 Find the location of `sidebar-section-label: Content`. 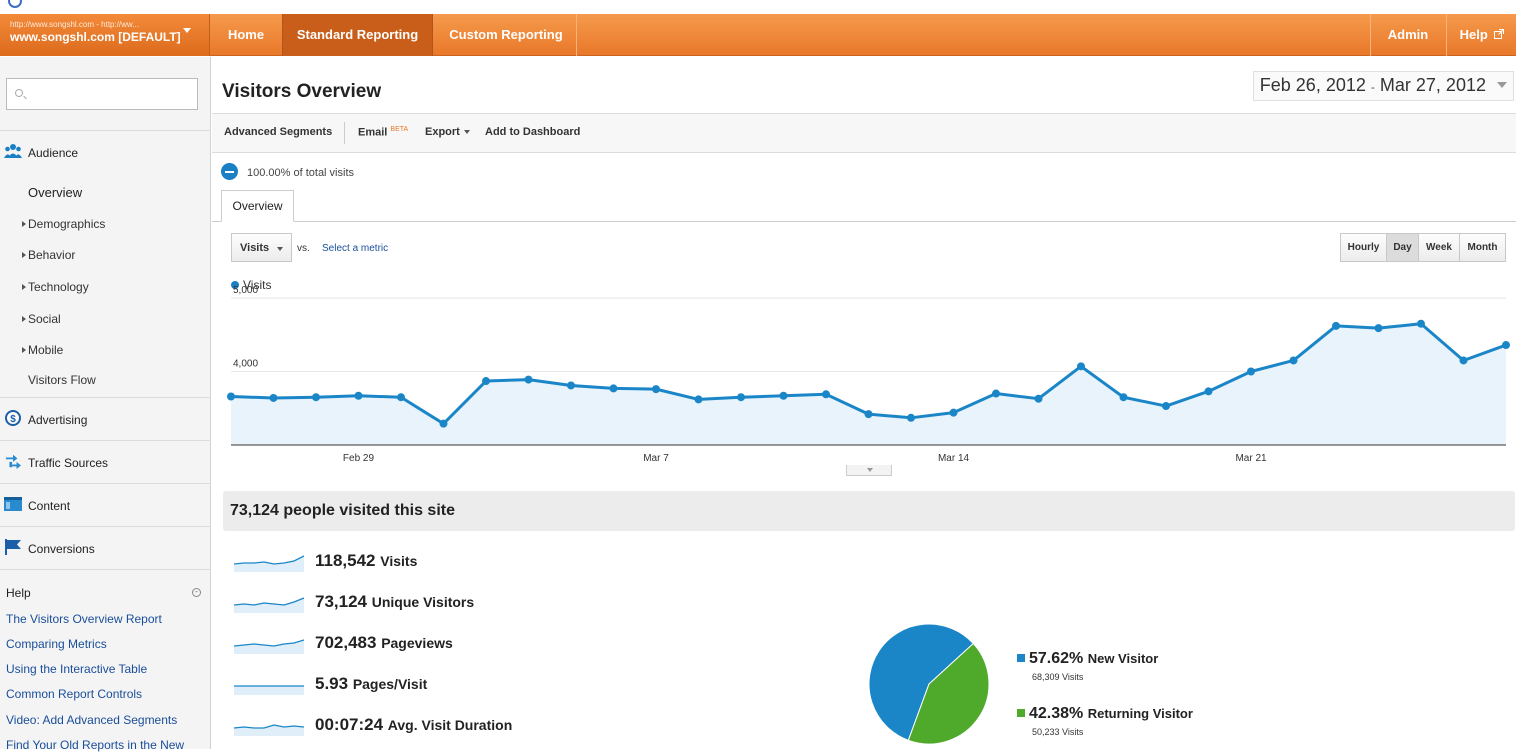

sidebar-section-label: Content is located at coordinates (49, 506).